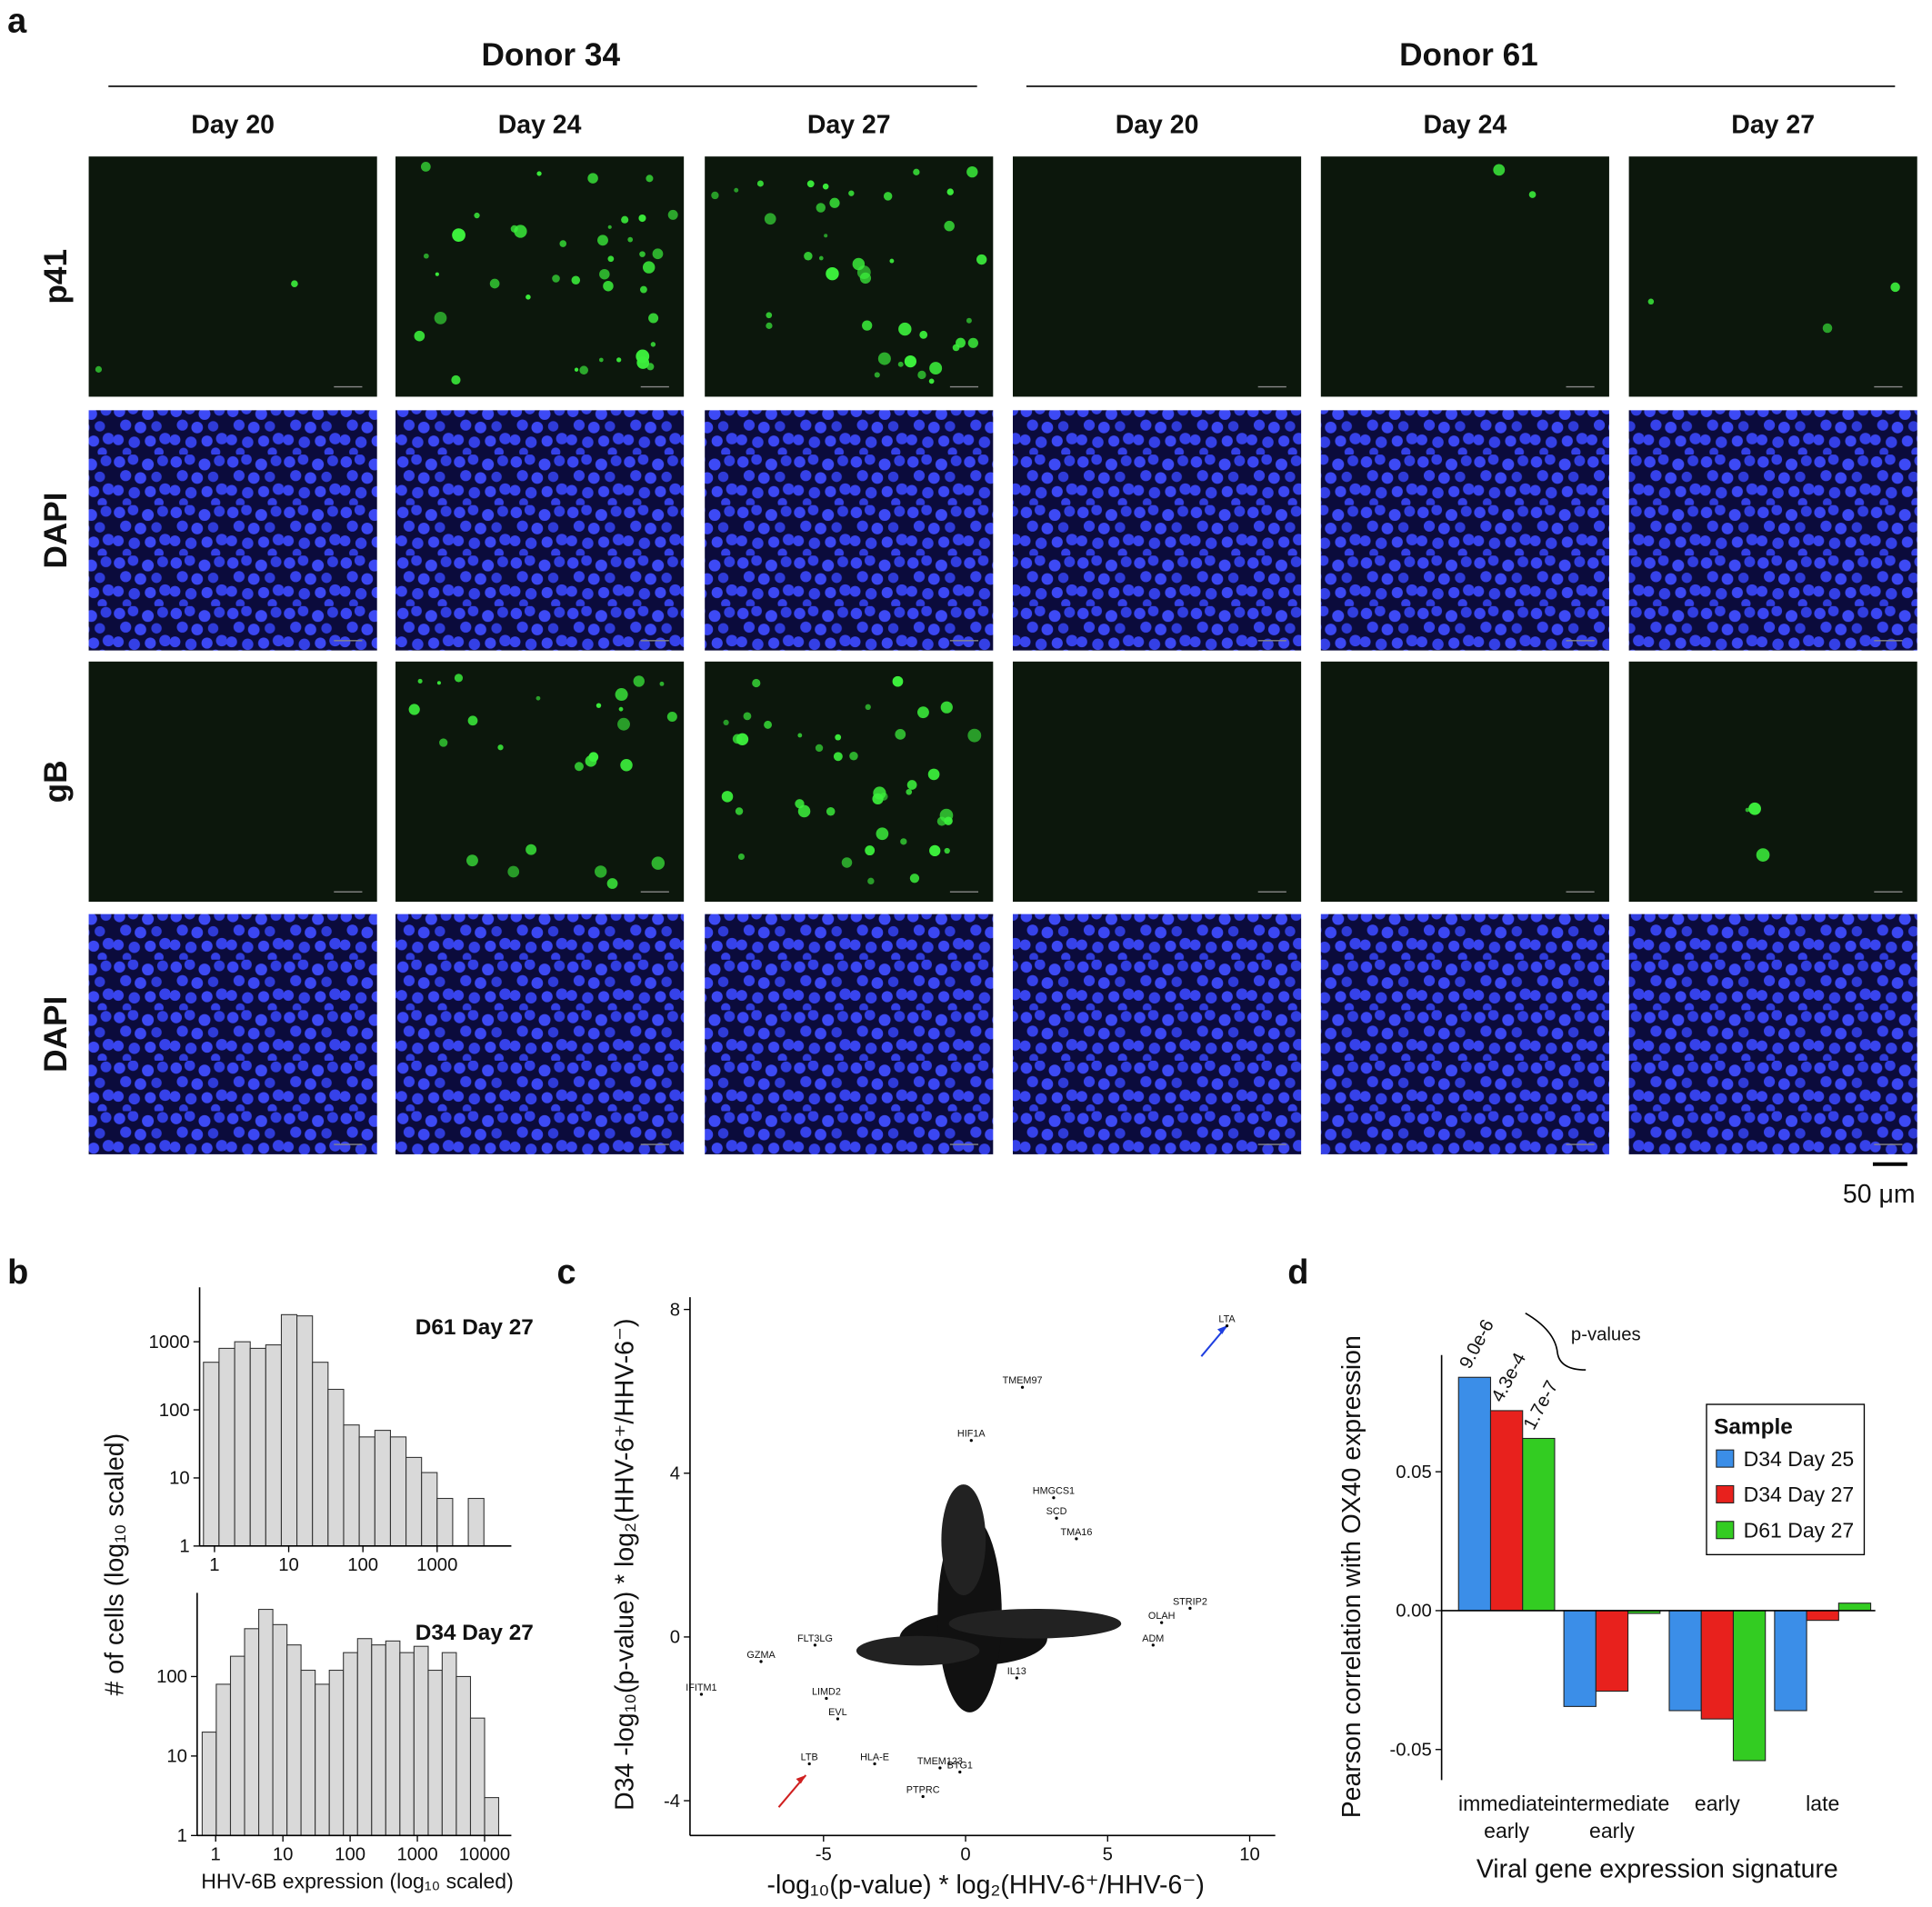 The width and height of the screenshot is (1932, 1907). I want to click on y-tick-label: 100, so click(171, 1677).